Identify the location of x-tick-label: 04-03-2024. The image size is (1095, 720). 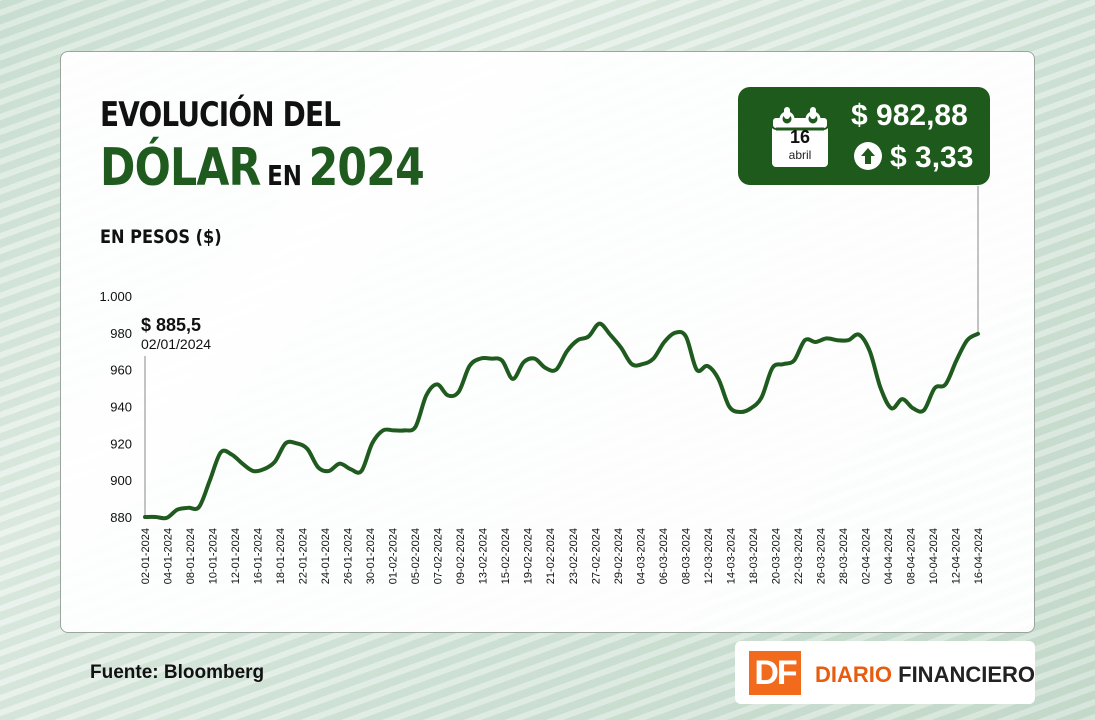
(641, 556).